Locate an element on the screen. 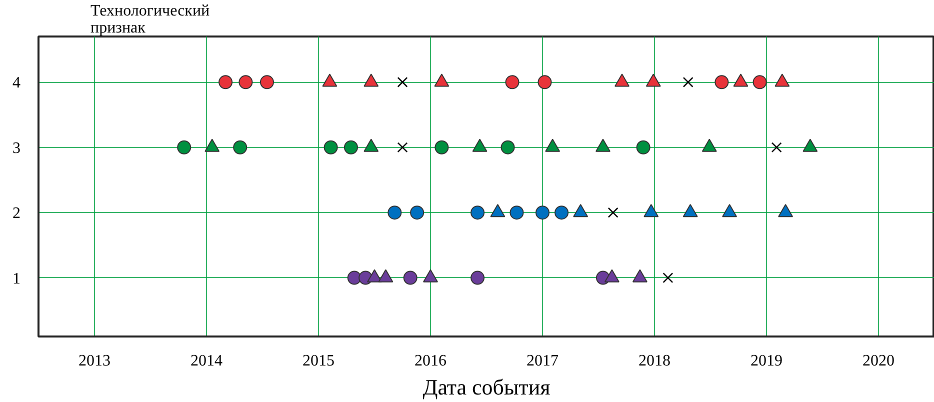  x-axis-title: Дата события is located at coordinates (486, 387).